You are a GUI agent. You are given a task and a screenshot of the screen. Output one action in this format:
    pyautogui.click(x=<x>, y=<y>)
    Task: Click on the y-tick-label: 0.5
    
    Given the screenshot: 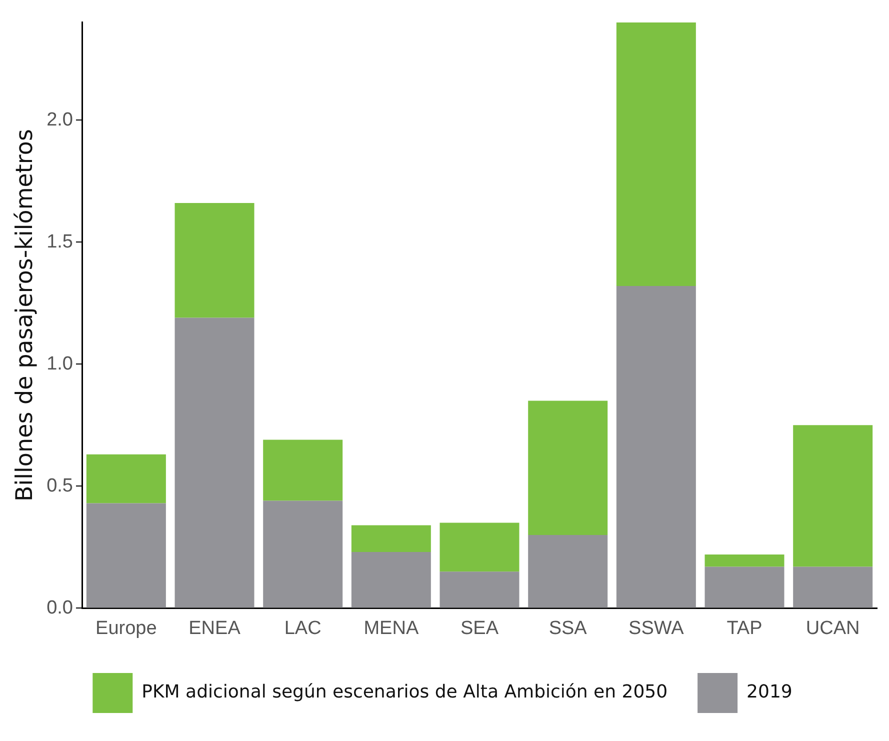 What is the action you would take?
    pyautogui.click(x=60, y=485)
    